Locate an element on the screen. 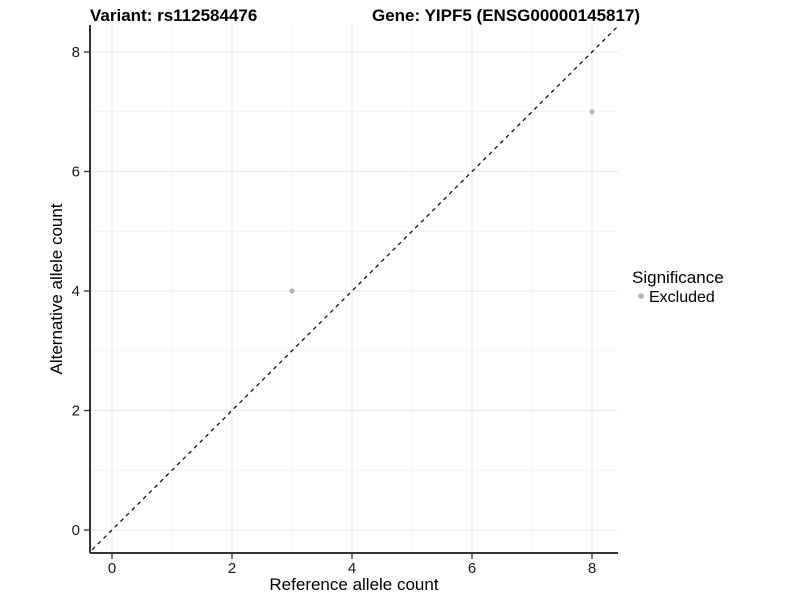  x-tick-label: 8 is located at coordinates (592, 568).